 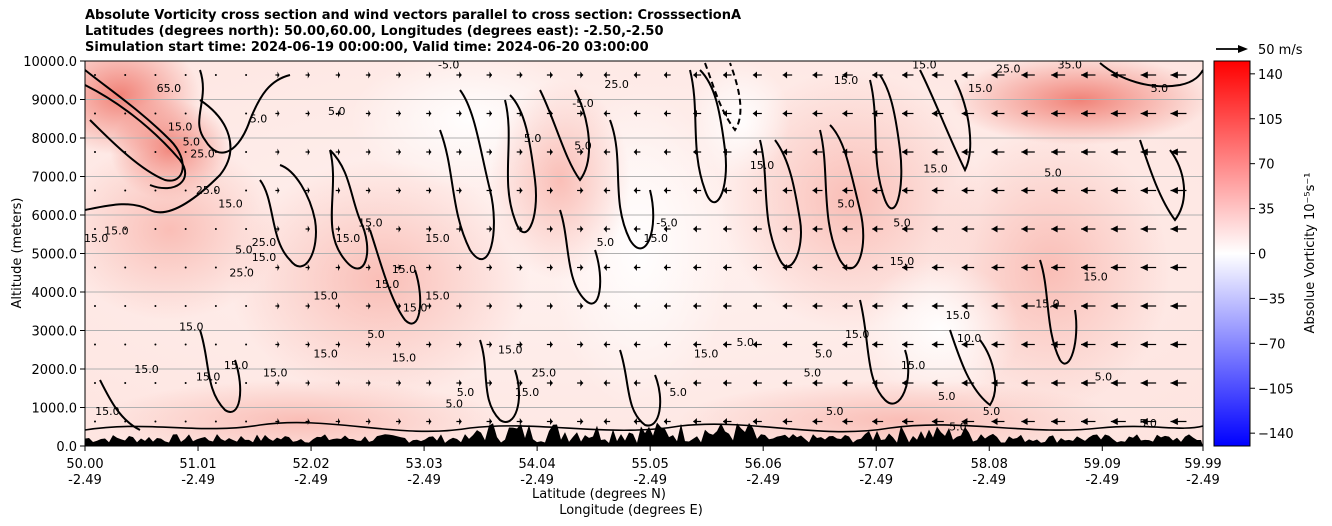 I want to click on y-tick-label: 7000.0, so click(x=55, y=178).